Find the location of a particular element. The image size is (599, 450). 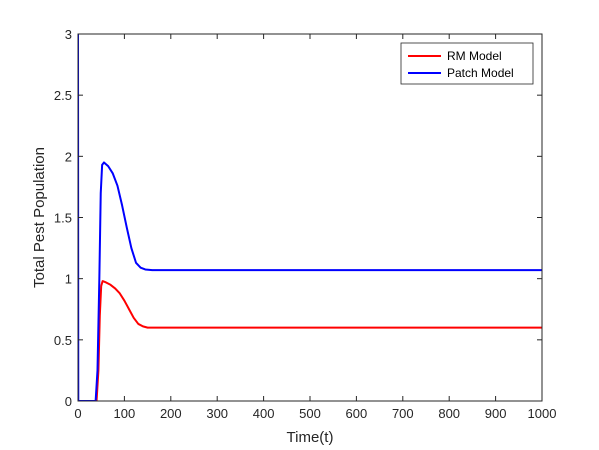

x-tick-label-800: 800 is located at coordinates (449, 413).